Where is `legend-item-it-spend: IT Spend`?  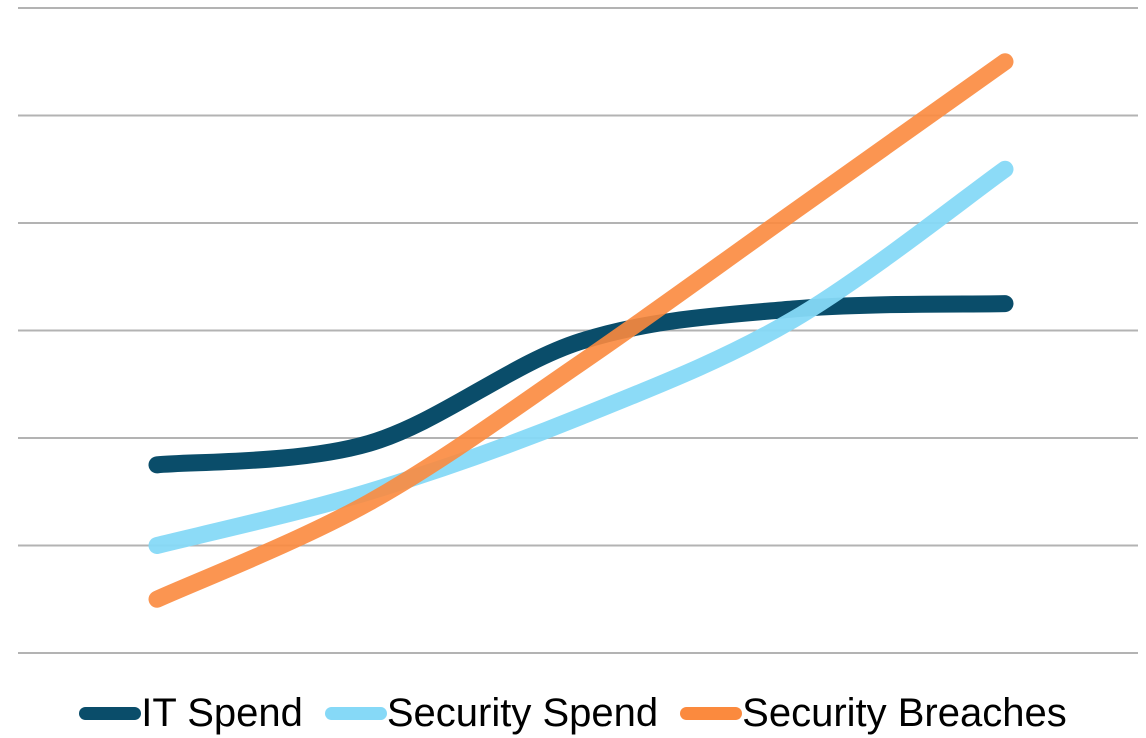
legend-item-it-spend: IT Spend is located at coordinates (191, 713).